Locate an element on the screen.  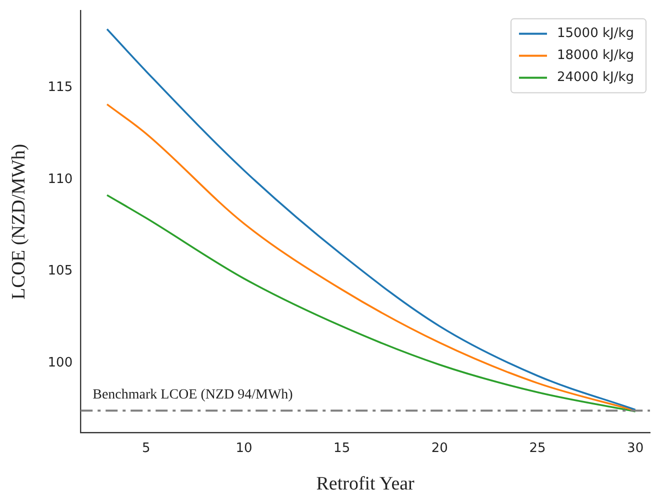
x-tick-label: 5 is located at coordinates (146, 448).